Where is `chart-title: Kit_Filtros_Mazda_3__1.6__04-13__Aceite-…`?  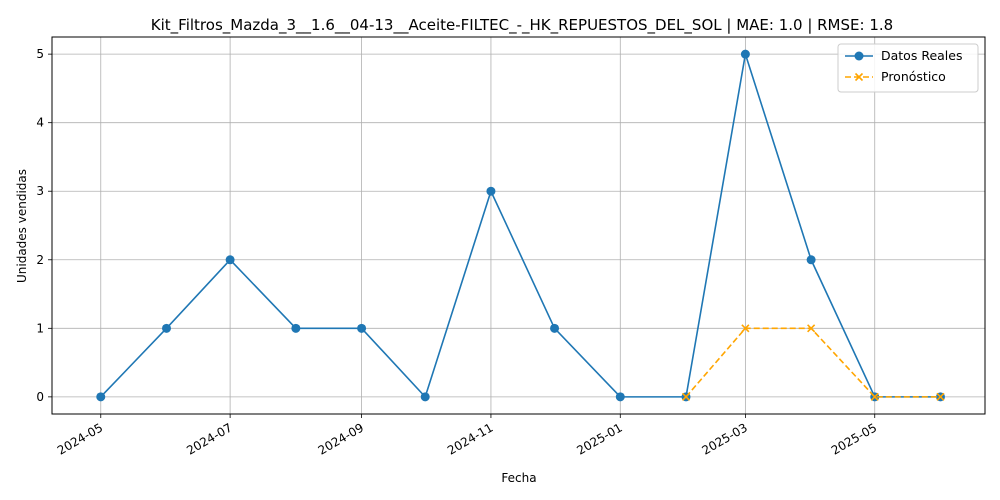
chart-title: Kit_Filtros_Mazda_3__1.6__04-13__Aceite-… is located at coordinates (522, 25).